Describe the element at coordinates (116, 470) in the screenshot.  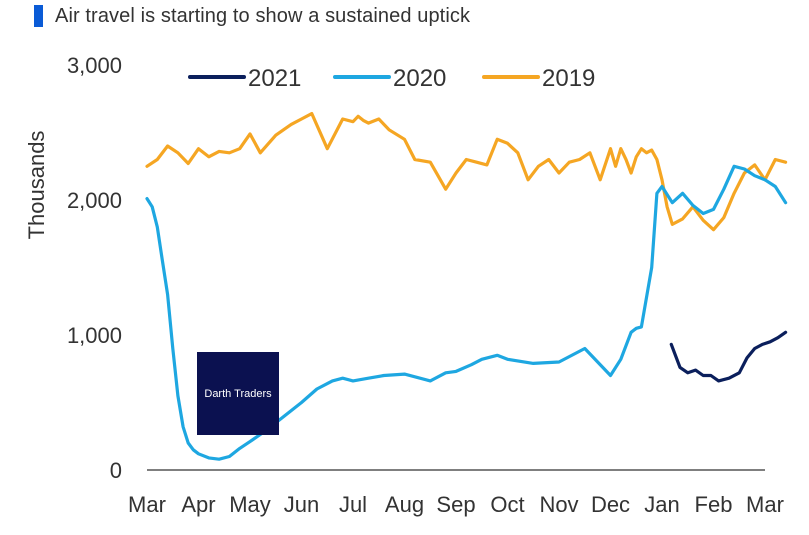
I see `y-tick-label: 0` at that location.